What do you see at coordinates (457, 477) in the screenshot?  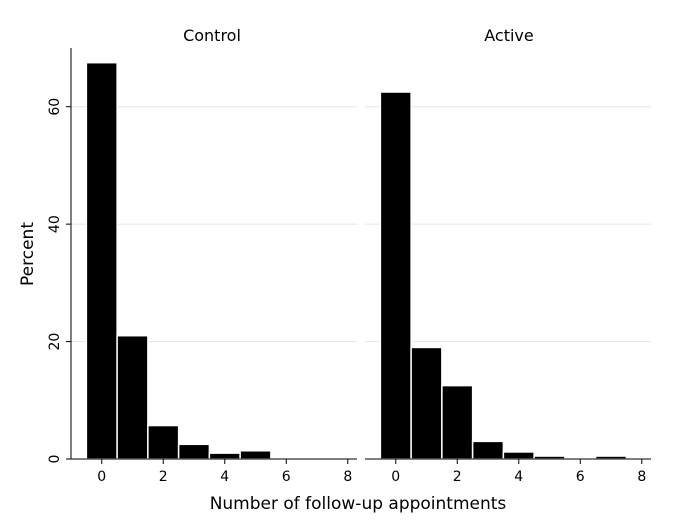 I see `panel-active-x-tick-label-2: 2` at bounding box center [457, 477].